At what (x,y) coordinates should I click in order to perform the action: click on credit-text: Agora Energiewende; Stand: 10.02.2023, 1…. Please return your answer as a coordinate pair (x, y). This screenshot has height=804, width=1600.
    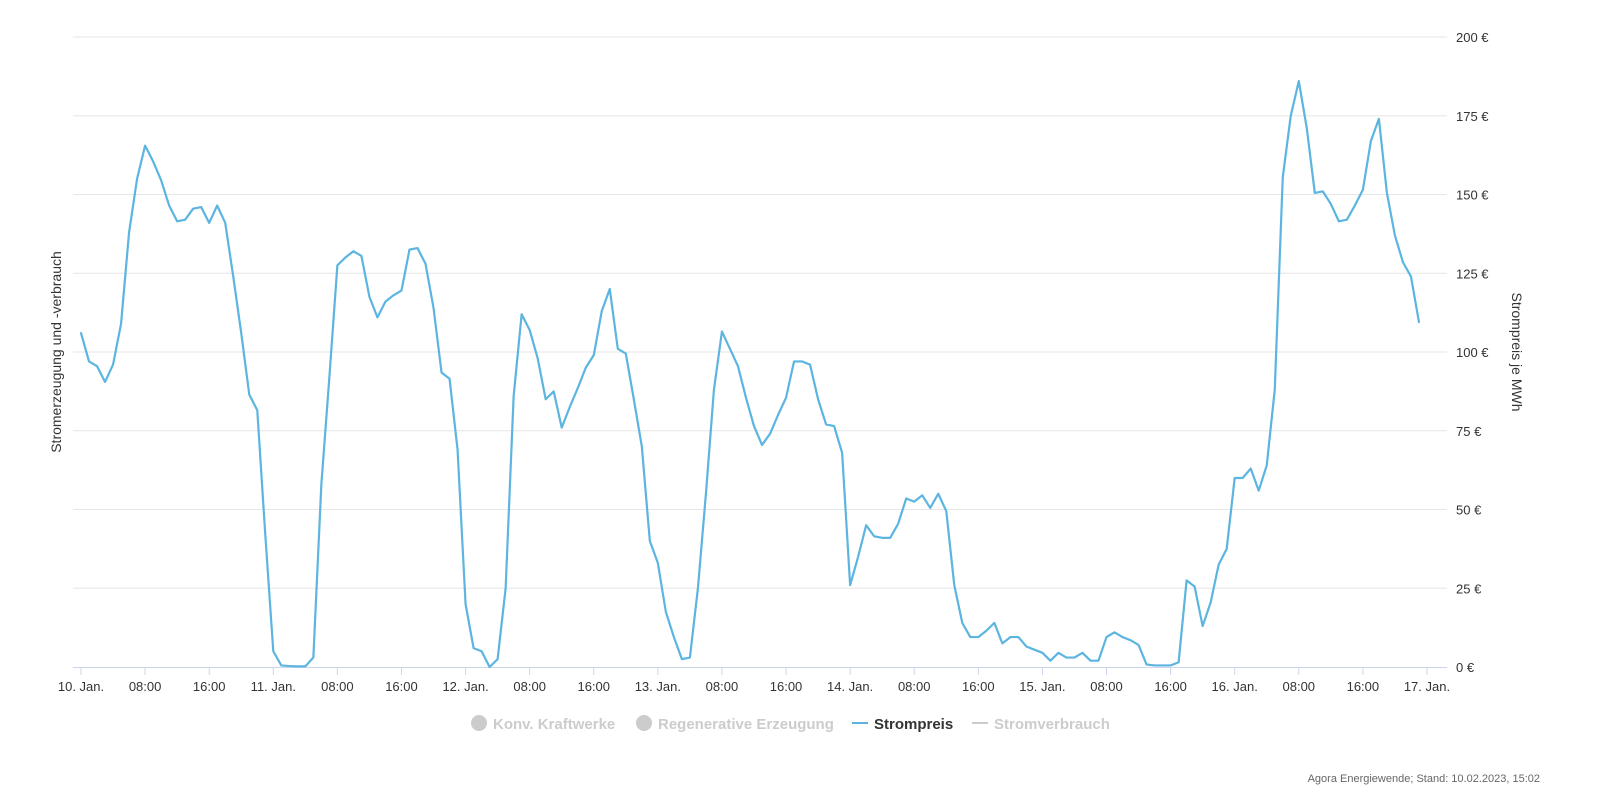
    Looking at the image, I should click on (1424, 779).